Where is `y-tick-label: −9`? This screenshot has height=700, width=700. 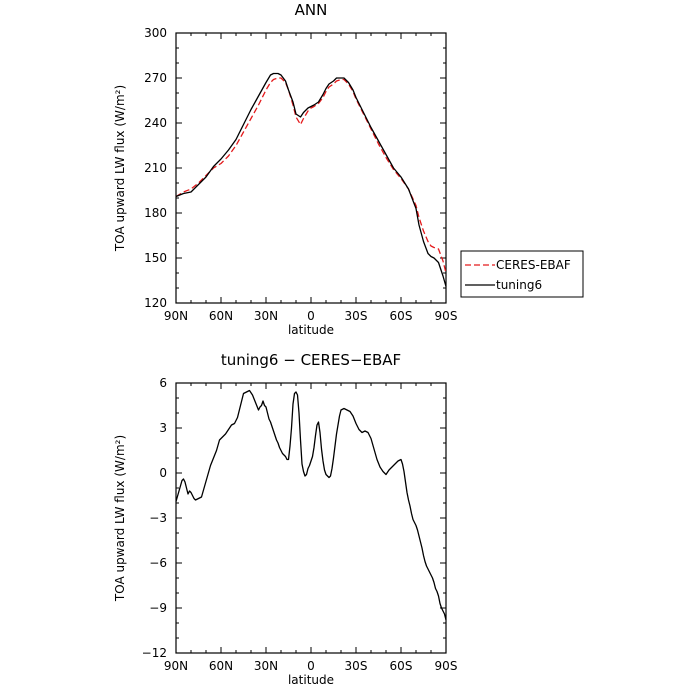 y-tick-label: −9 is located at coordinates (158, 608).